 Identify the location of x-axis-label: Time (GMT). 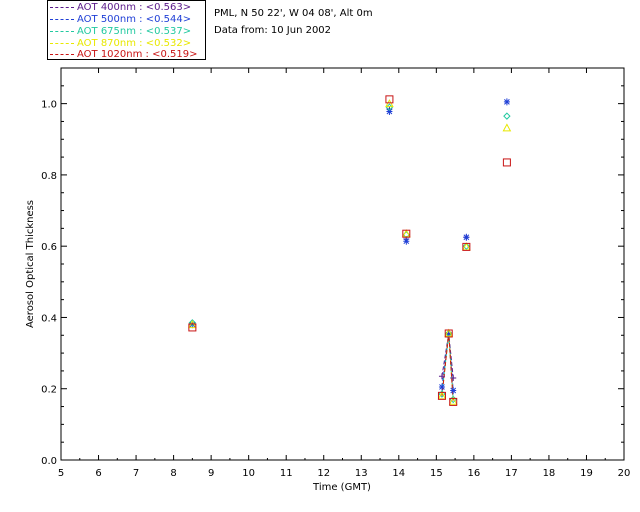
(341, 487).